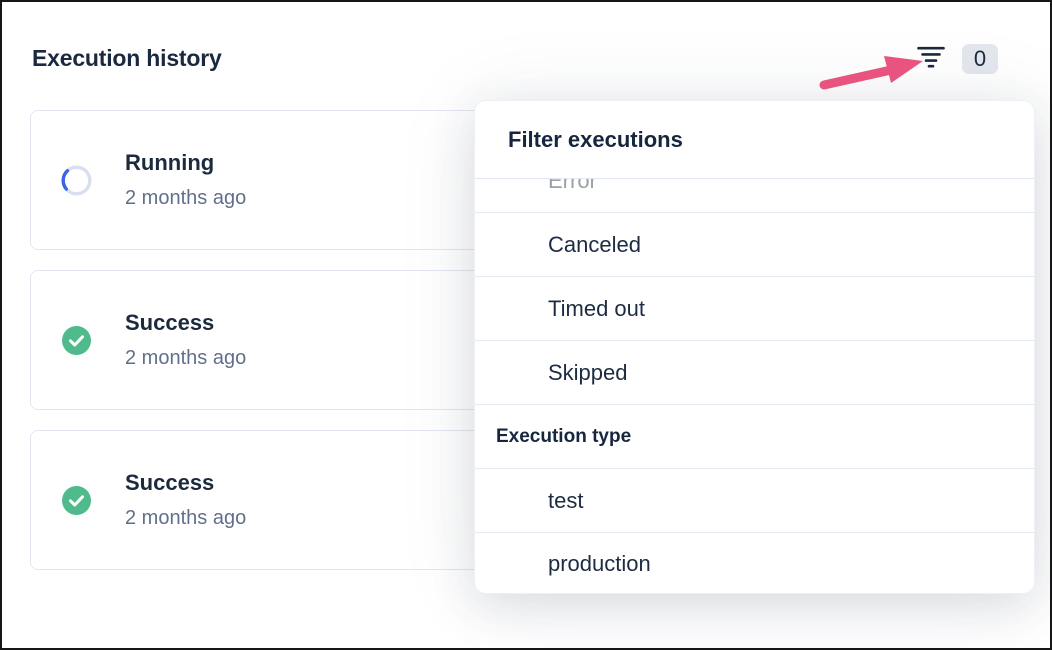 Image resolution: width=1052 pixels, height=650 pixels. What do you see at coordinates (127, 58) in the screenshot?
I see `page-title: Execution history` at bounding box center [127, 58].